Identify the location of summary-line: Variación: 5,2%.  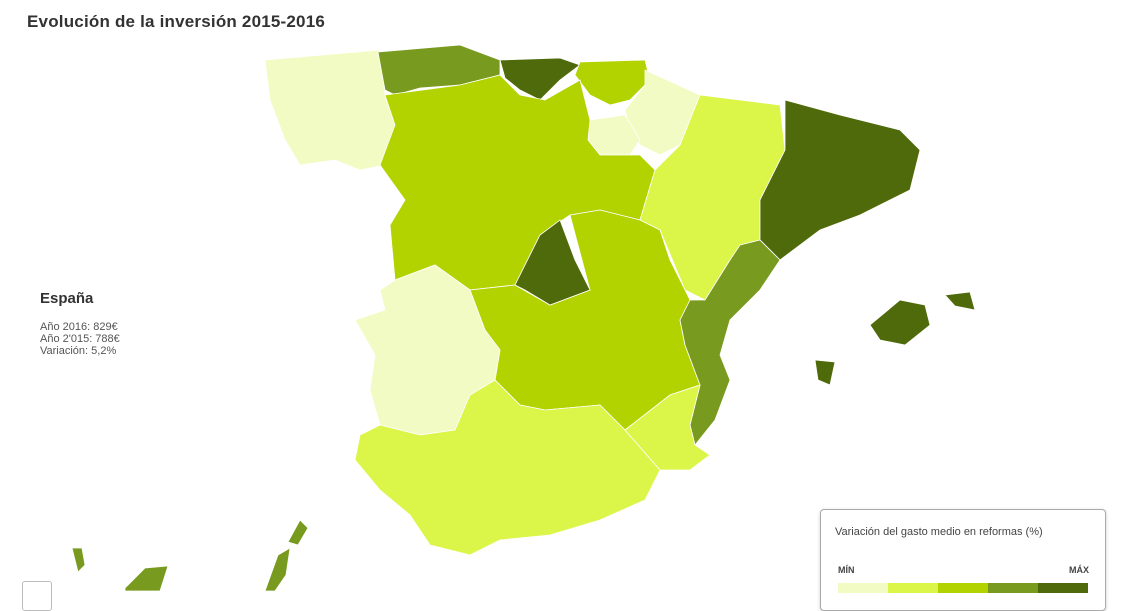
(78, 351).